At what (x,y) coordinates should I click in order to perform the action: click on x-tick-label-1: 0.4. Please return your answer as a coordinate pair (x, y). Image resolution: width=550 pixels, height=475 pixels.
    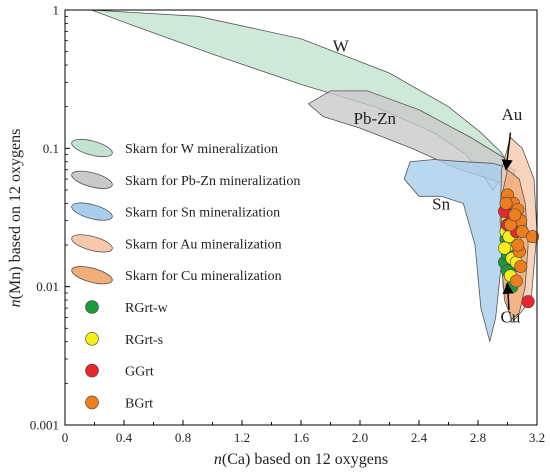
    Looking at the image, I should click on (124, 437).